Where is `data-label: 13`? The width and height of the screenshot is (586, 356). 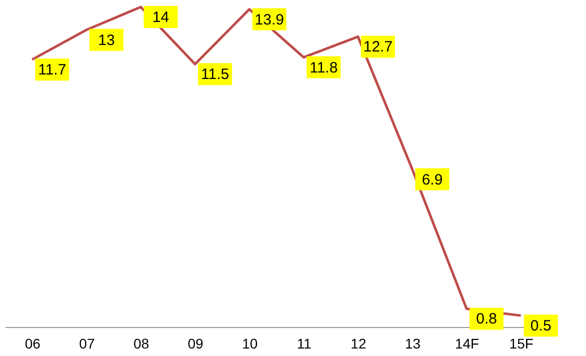
data-label: 13 is located at coordinates (106, 40).